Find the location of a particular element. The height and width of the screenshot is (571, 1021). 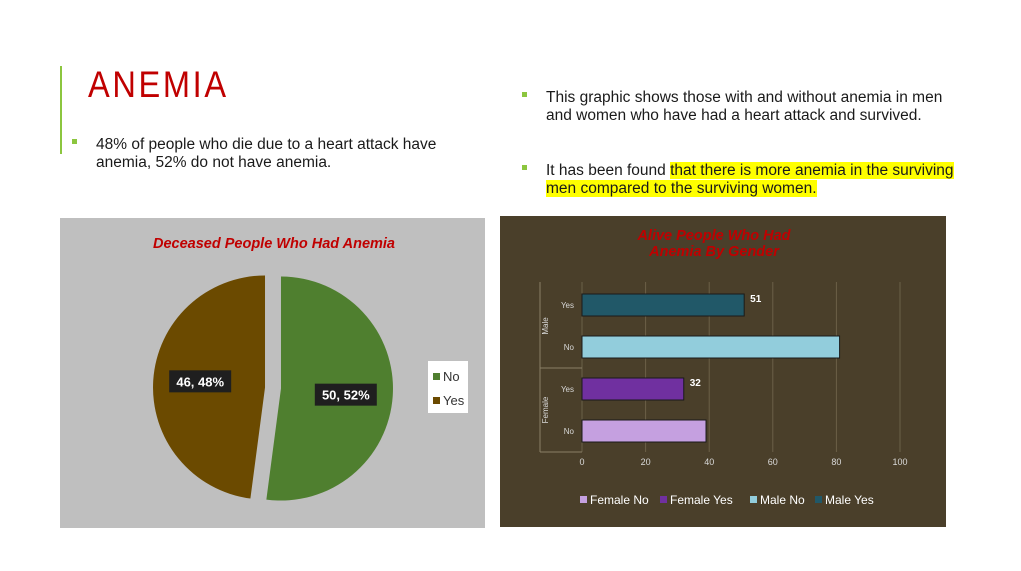

right-bullet-2-pre: It has been found is located at coordinates (608, 170).